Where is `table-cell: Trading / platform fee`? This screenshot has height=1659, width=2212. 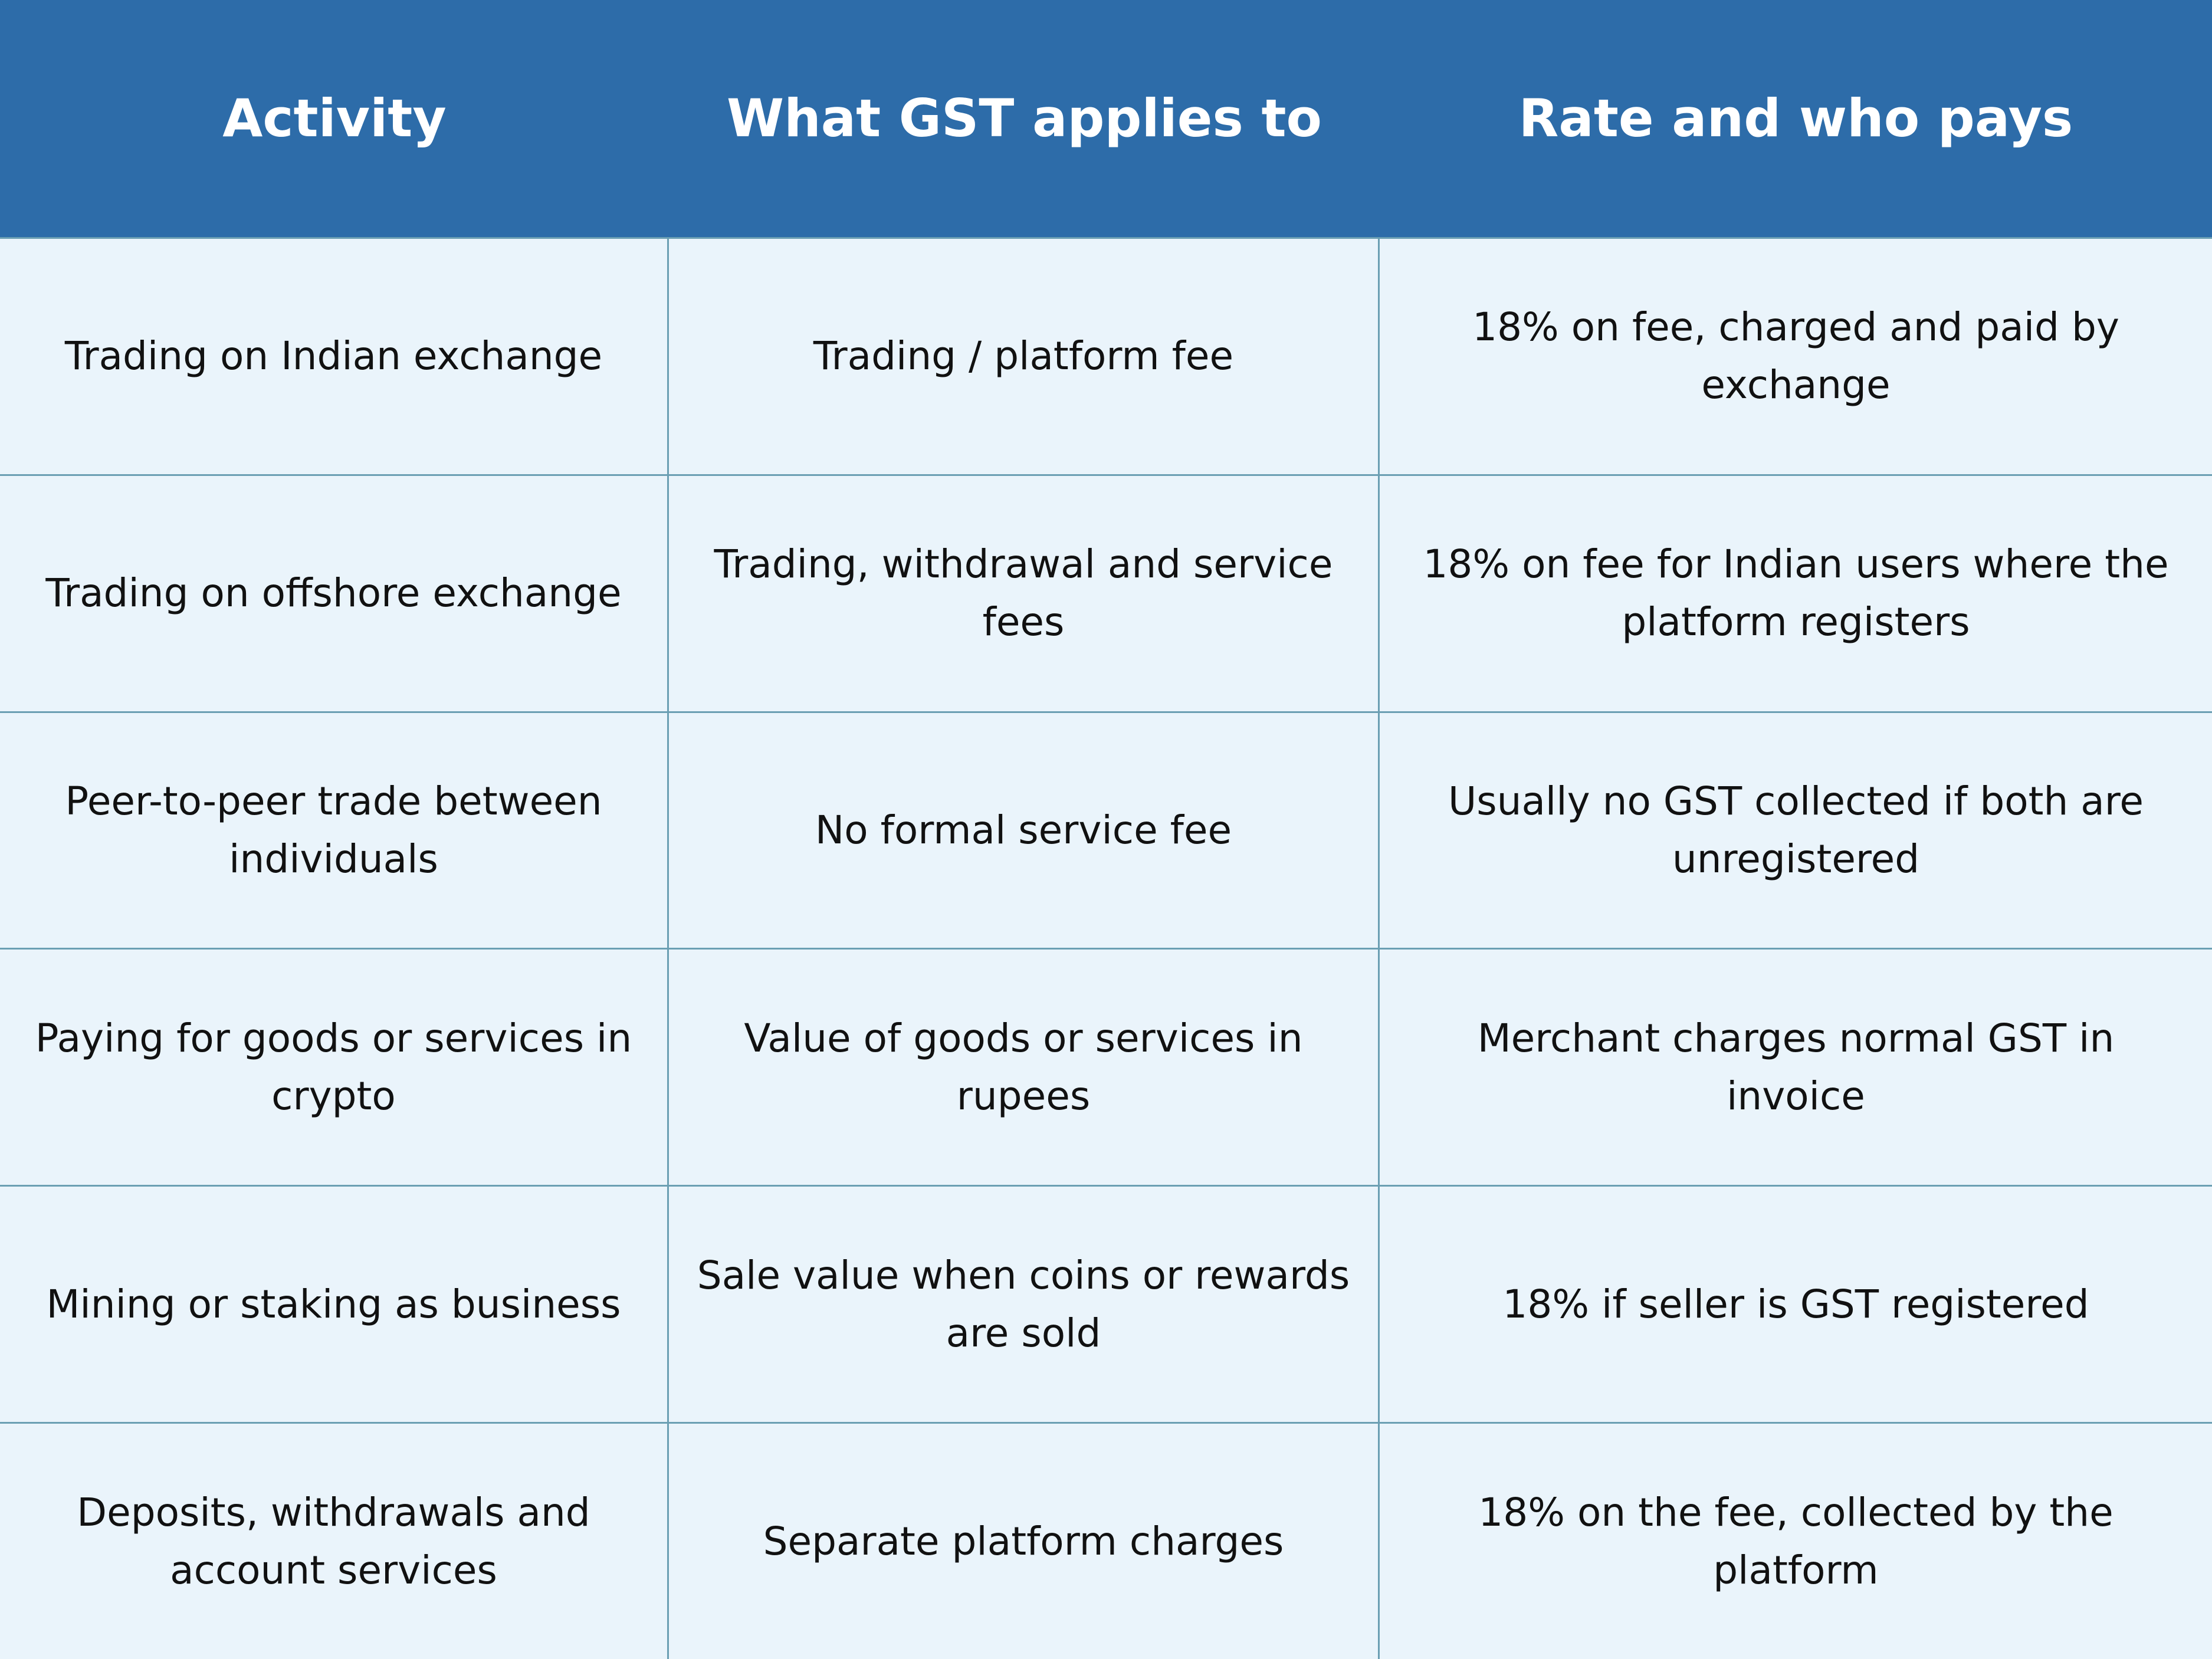 table-cell: Trading / platform fee is located at coordinates (1024, 355).